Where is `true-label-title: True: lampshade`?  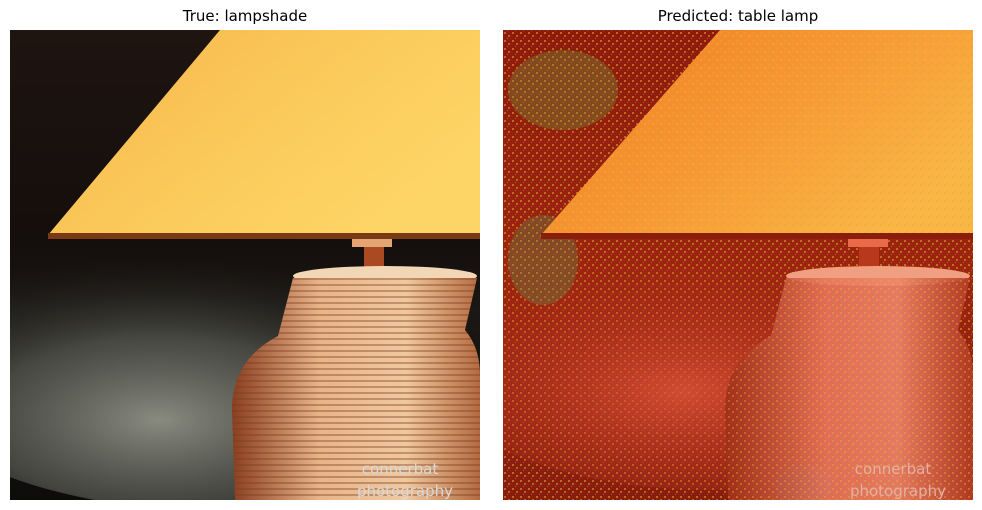
true-label-title: True: lampshade is located at coordinates (245, 16).